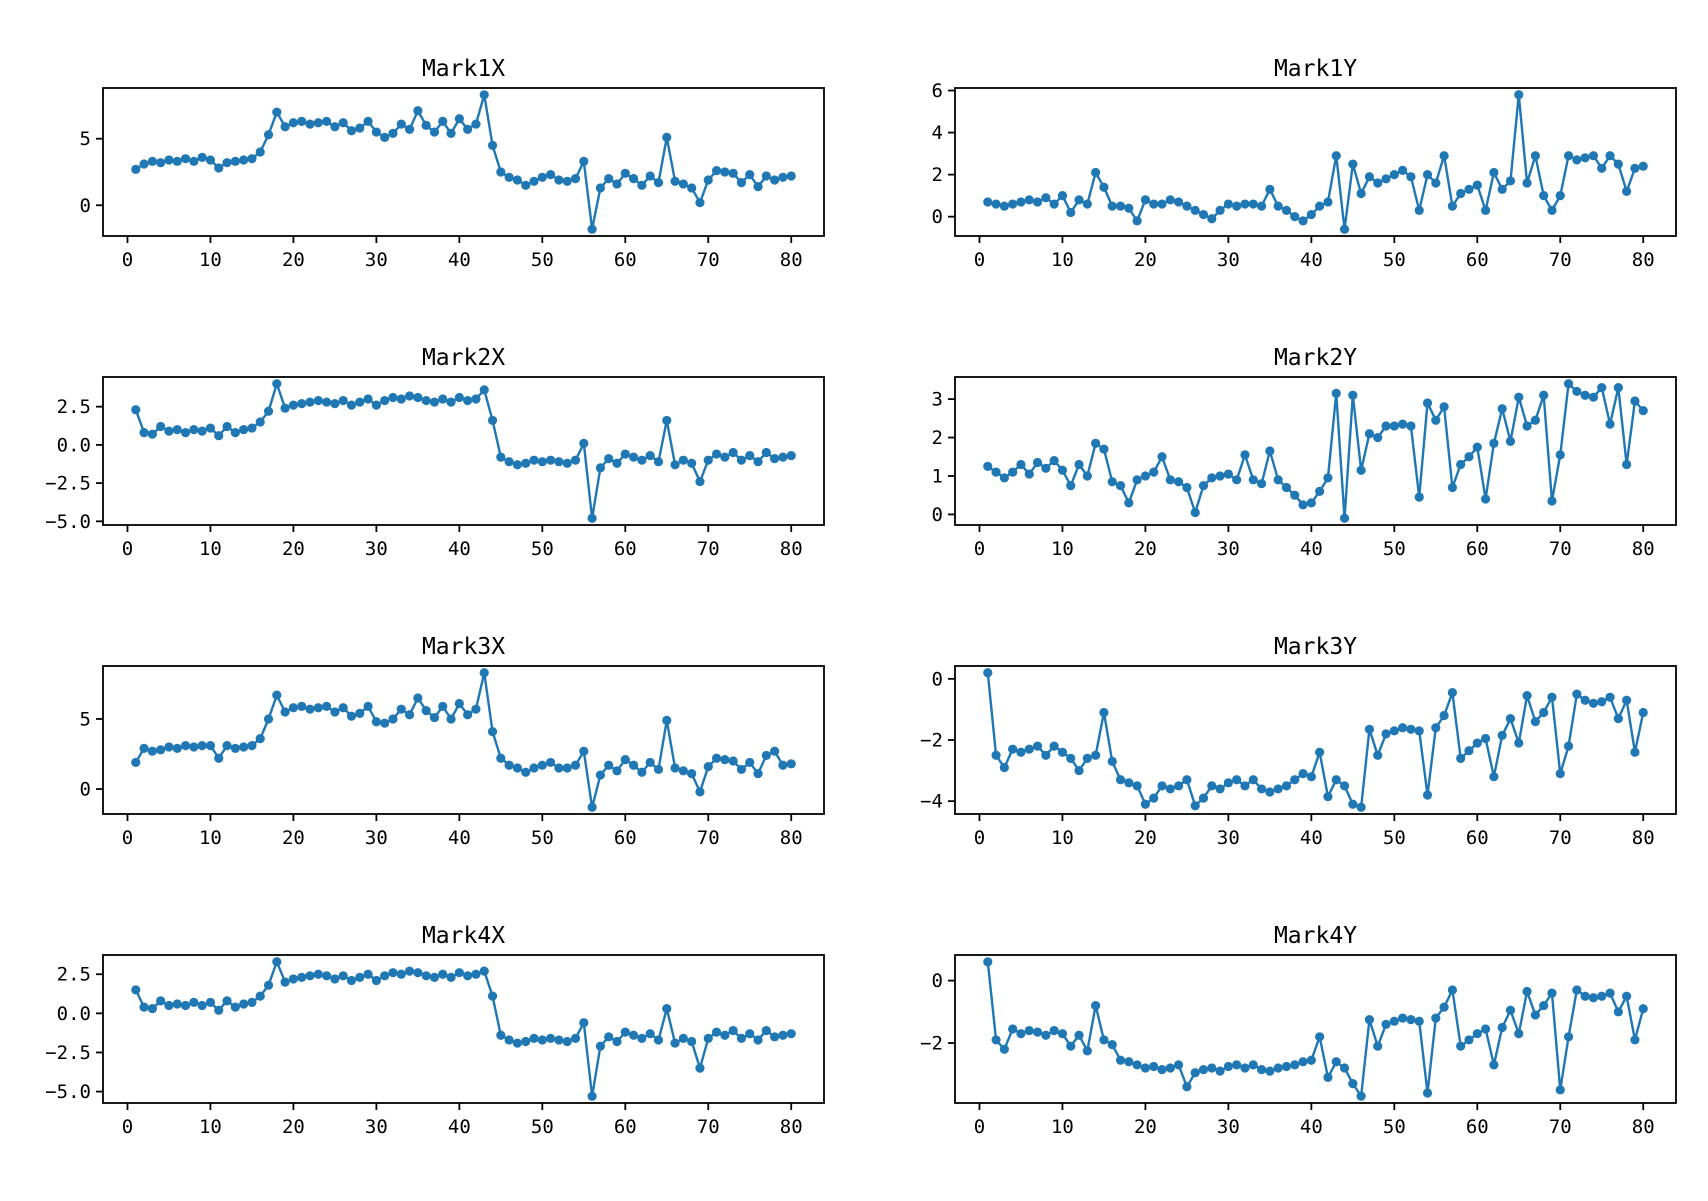  Describe the element at coordinates (931, 802) in the screenshot. I see `y-tick-label: −4` at that location.